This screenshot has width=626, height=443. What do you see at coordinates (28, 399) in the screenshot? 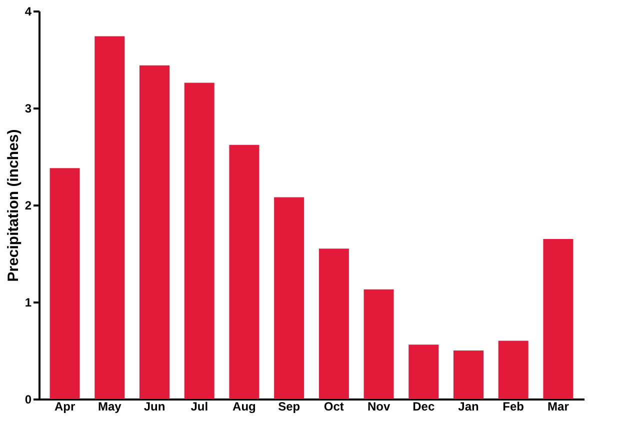
I see `y-tick-label: 0` at bounding box center [28, 399].